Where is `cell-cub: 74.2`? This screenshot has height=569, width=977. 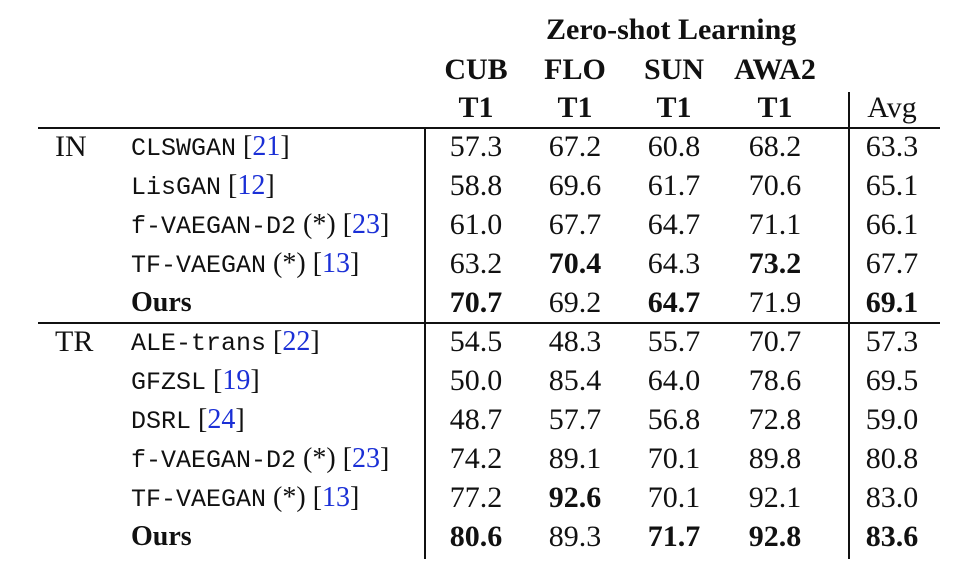 cell-cub: 74.2 is located at coordinates (476, 458).